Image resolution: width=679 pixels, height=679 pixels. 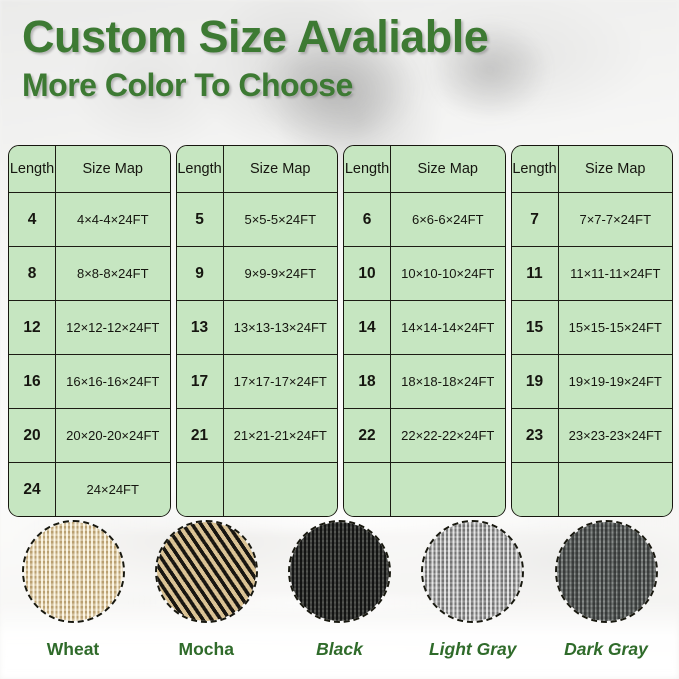 I want to click on cell-length: 13, so click(x=200, y=327).